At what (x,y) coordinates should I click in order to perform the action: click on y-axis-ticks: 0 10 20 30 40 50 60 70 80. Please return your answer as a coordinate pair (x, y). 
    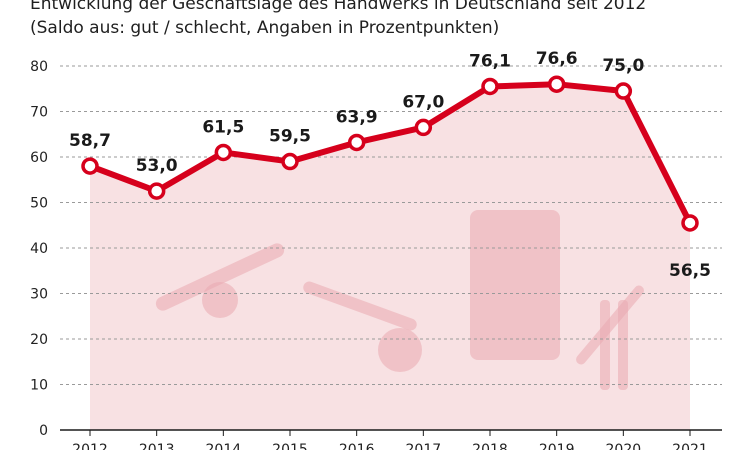
    Looking at the image, I should click on (39, 249).